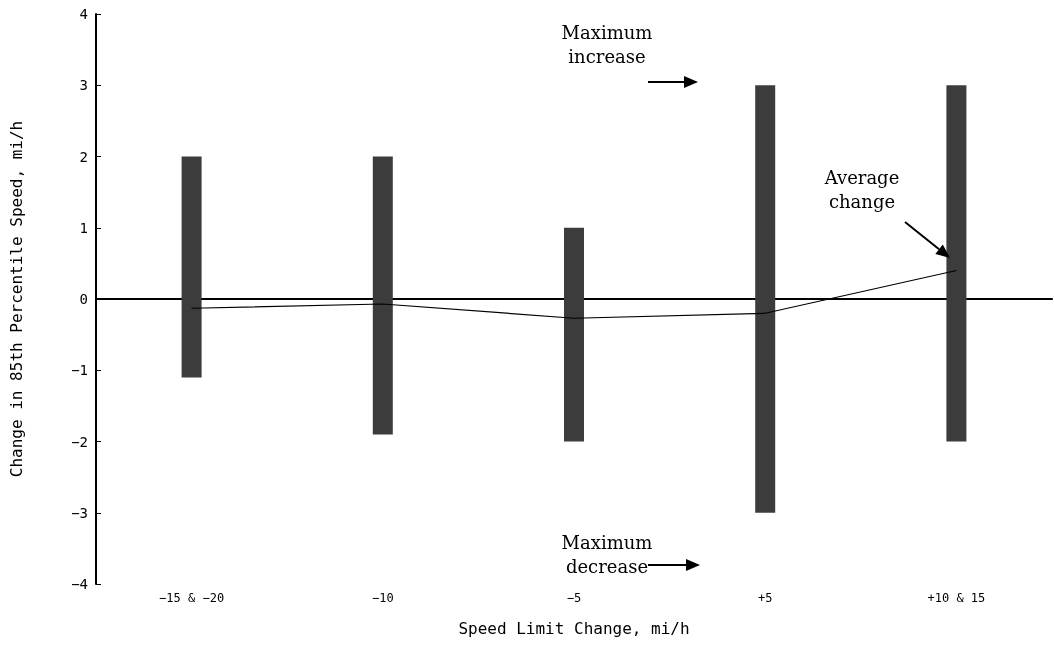 This screenshot has height=646, width=1054. I want to click on x-tick-label: −10, so click(382, 598).